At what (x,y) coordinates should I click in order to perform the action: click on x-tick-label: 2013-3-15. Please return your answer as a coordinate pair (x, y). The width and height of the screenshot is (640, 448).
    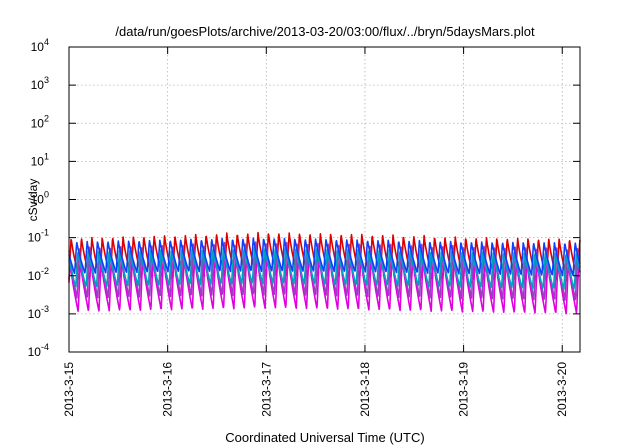
    Looking at the image, I should click on (69, 389).